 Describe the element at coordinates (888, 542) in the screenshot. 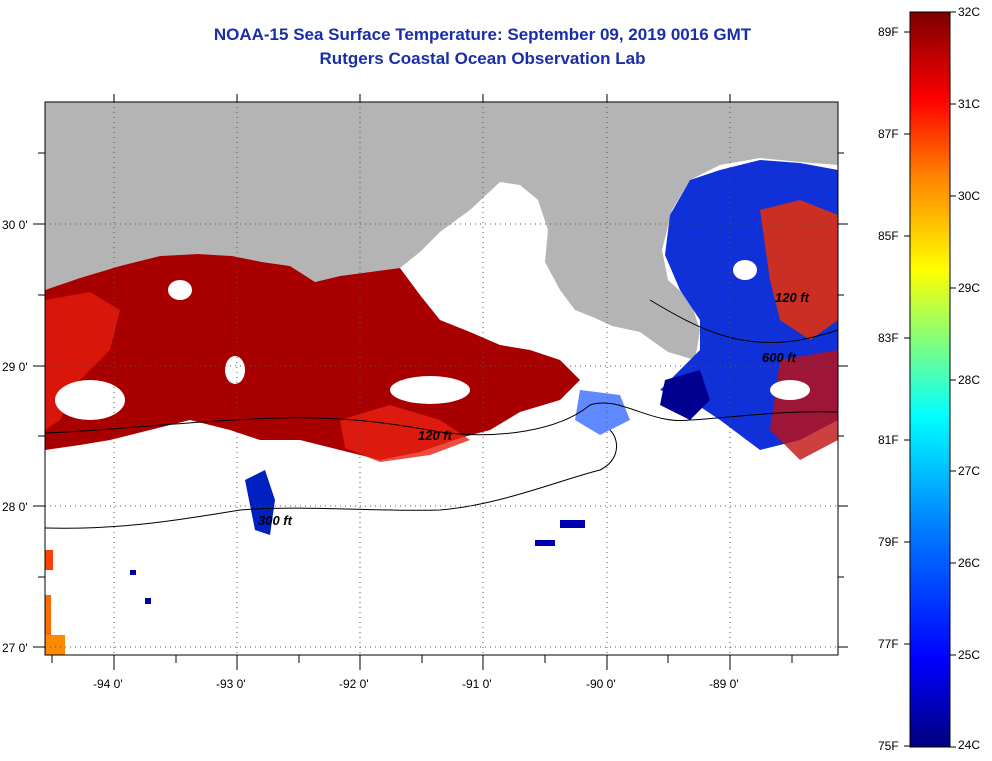

I see `colorbar-fahrenheit-label: 79F` at that location.